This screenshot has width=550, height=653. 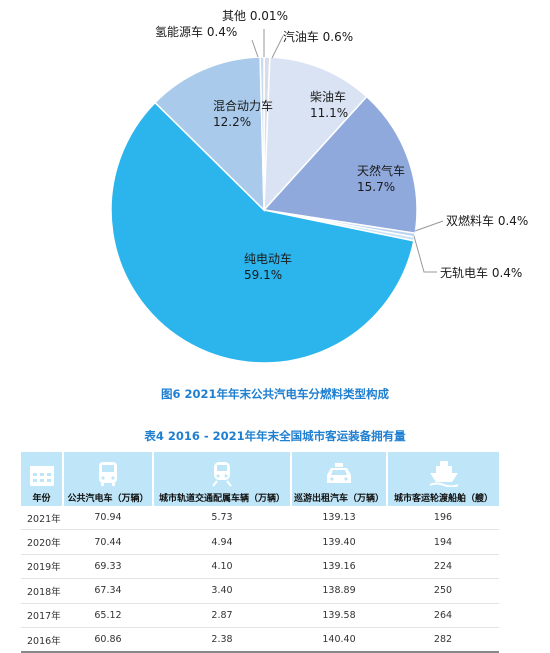 What do you see at coordinates (222, 615) in the screenshot?
I see `cell-metro: 2.87` at bounding box center [222, 615].